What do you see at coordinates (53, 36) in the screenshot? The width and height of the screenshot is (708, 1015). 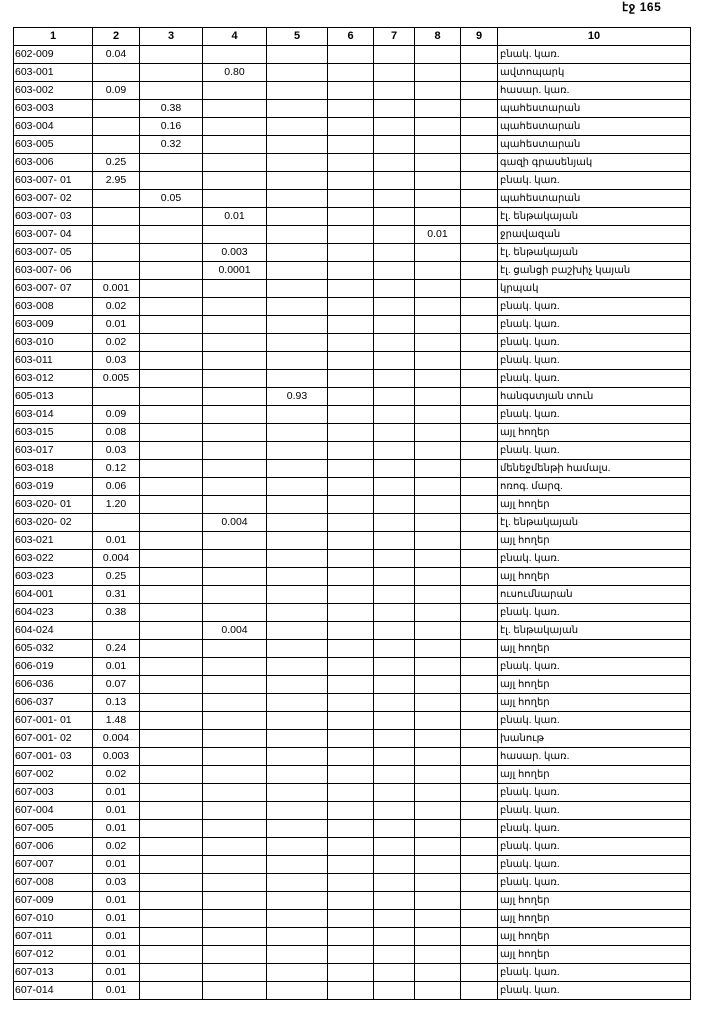 I see `column-header-1: 1` at bounding box center [53, 36].